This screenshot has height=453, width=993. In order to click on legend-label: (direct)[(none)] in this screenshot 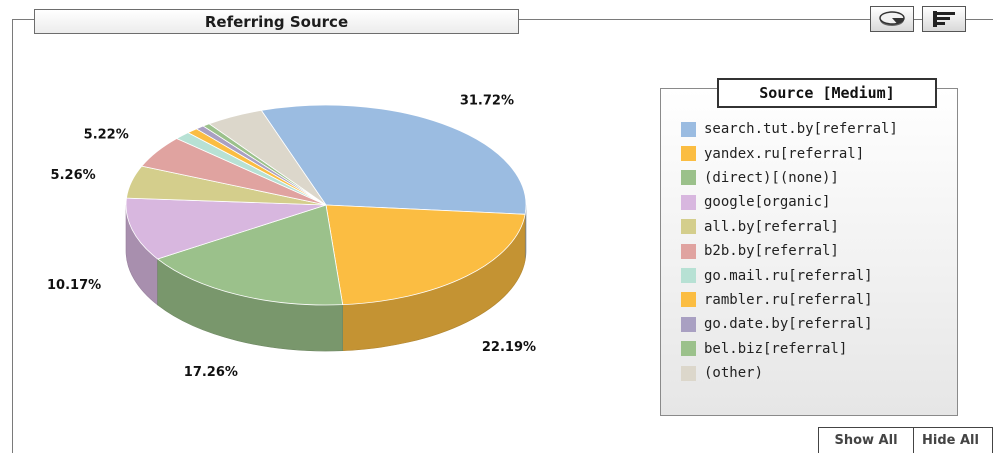, I will do `click(771, 177)`.